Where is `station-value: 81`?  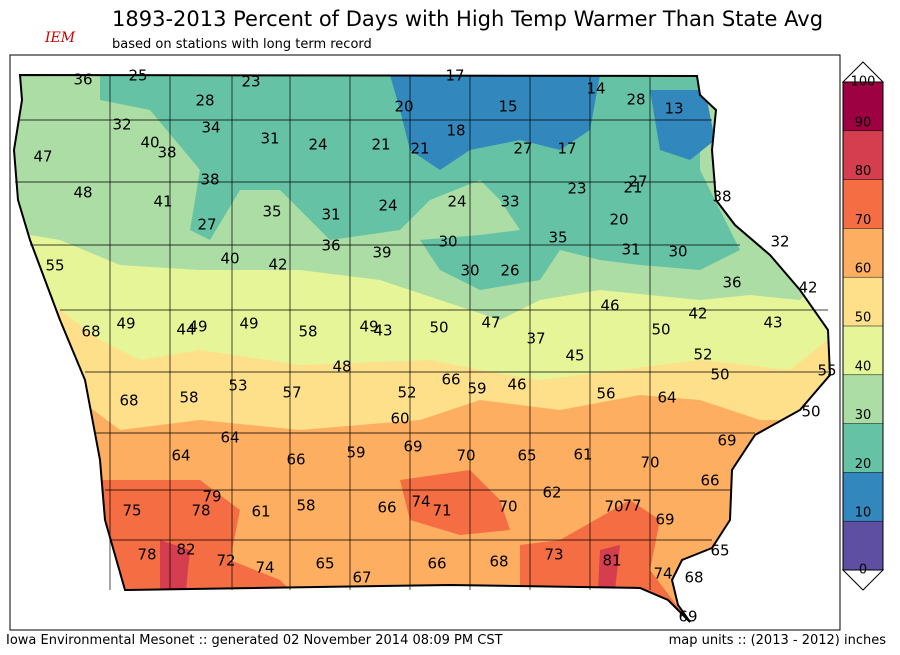 station-value: 81 is located at coordinates (611, 561).